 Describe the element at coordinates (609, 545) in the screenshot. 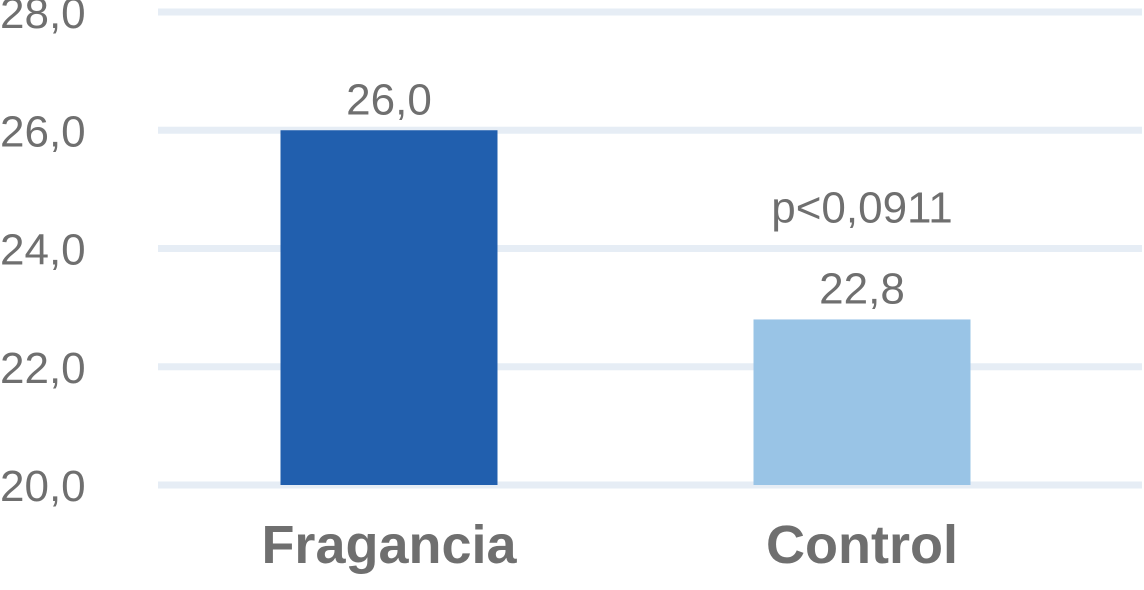

I see `x-axis-categories: Fragancia Control` at that location.